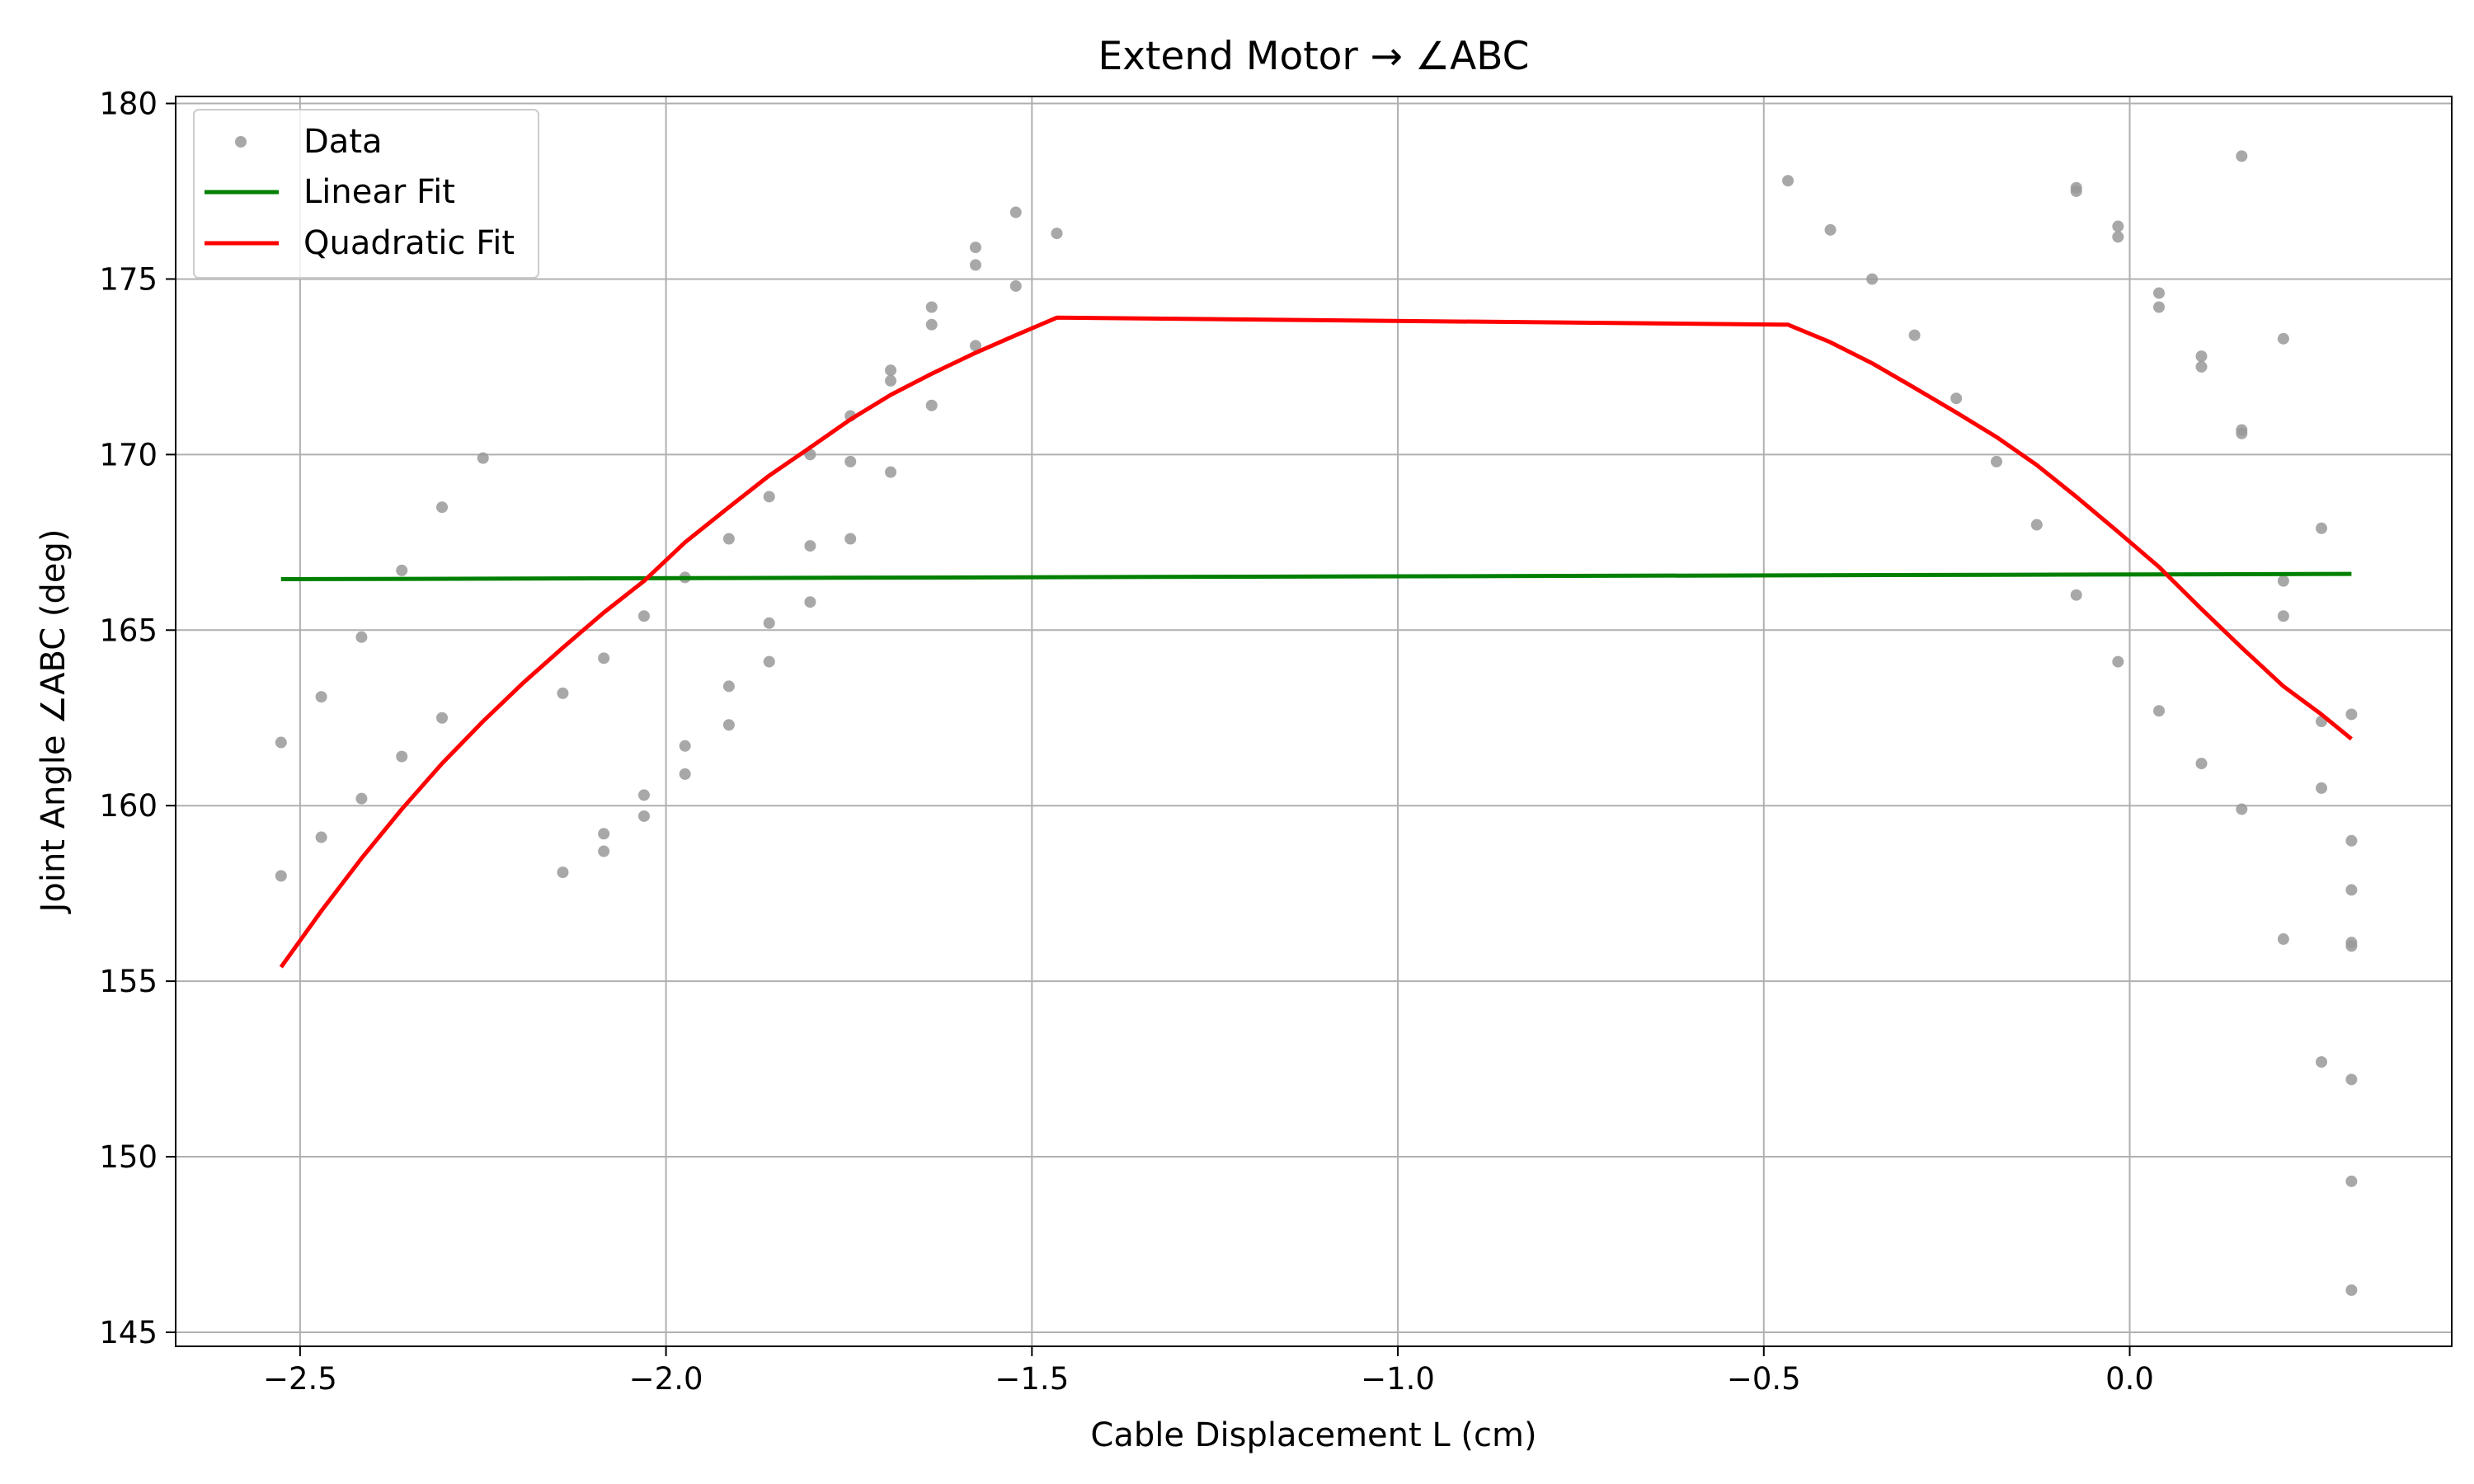 The image size is (2474, 1484). Describe the element at coordinates (128, 630) in the screenshot. I see `y-tick-label: 165` at that location.